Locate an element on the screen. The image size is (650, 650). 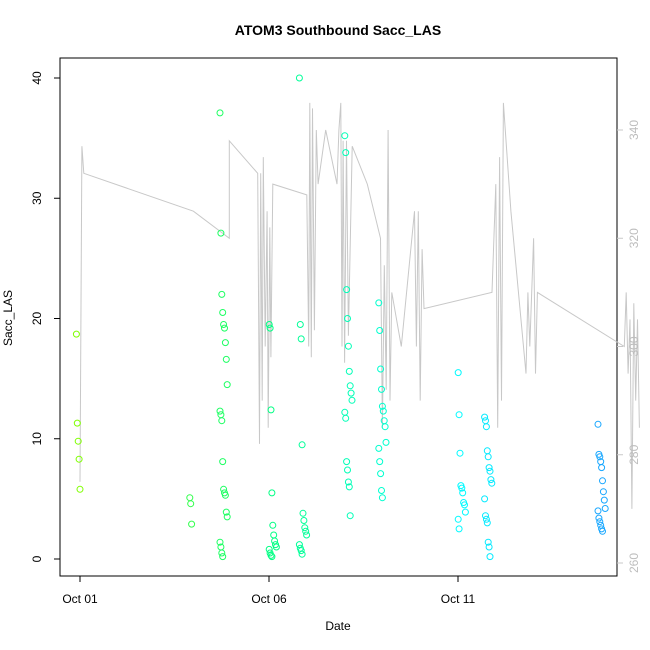
x-tick-label: Oct 01 is located at coordinates (80, 599).